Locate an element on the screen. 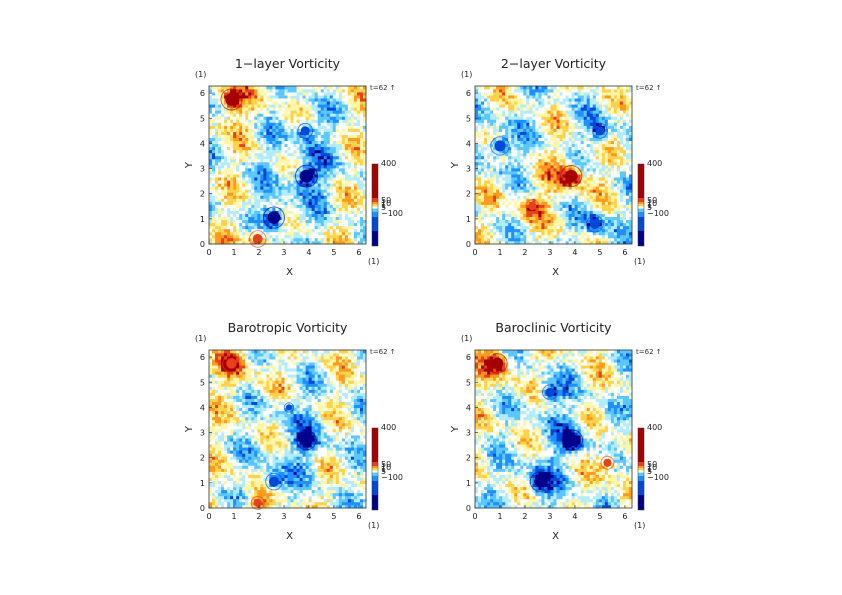 The height and width of the screenshot is (595, 842). vorticity-field is located at coordinates (288, 430).